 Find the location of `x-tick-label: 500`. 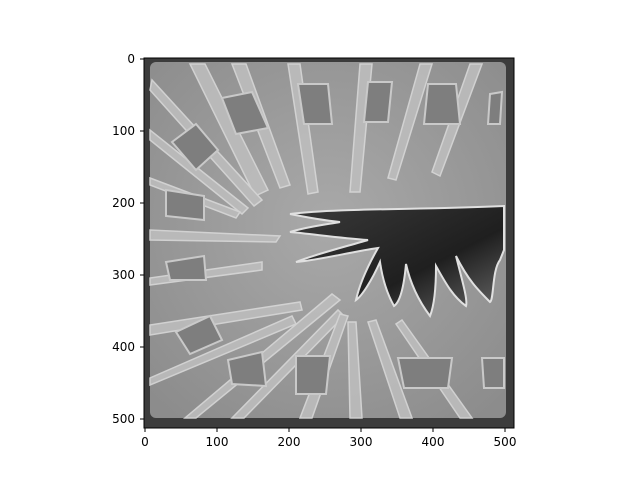

x-tick-label: 500 is located at coordinates (505, 442).